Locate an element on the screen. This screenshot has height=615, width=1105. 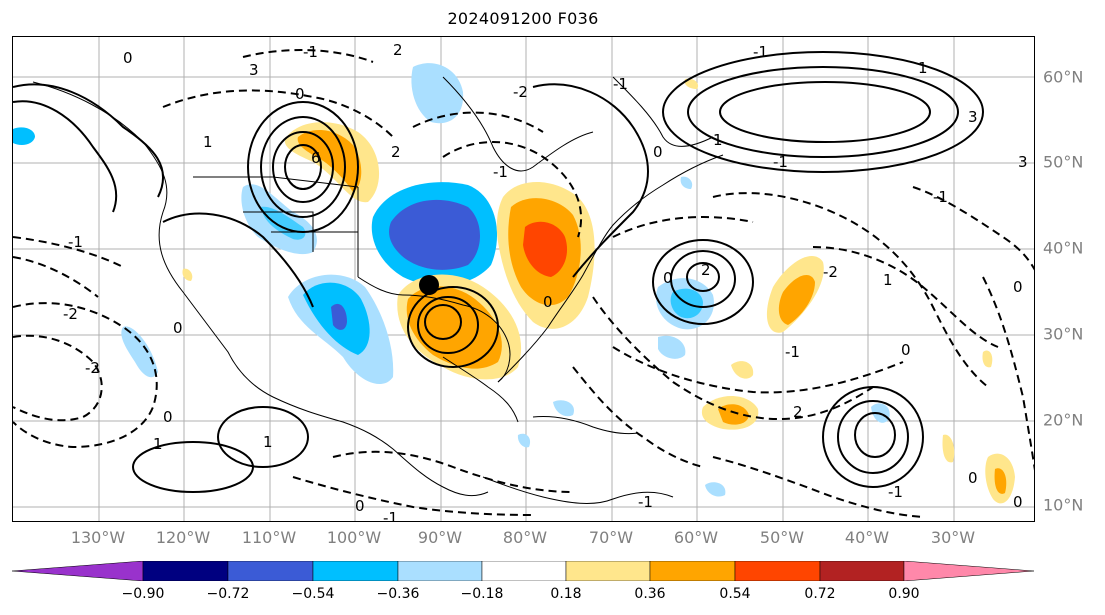
colorbar-tick: 0.90 is located at coordinates (904, 594).